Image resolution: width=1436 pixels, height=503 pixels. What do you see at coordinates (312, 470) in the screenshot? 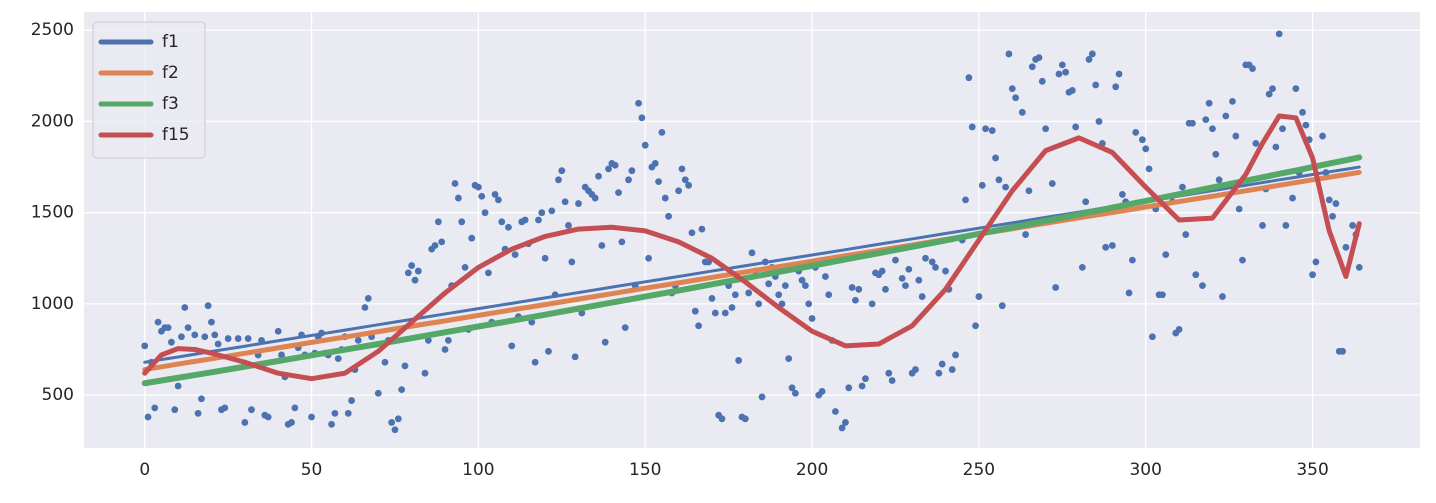
I see `x-tick-label: 50` at bounding box center [312, 470].